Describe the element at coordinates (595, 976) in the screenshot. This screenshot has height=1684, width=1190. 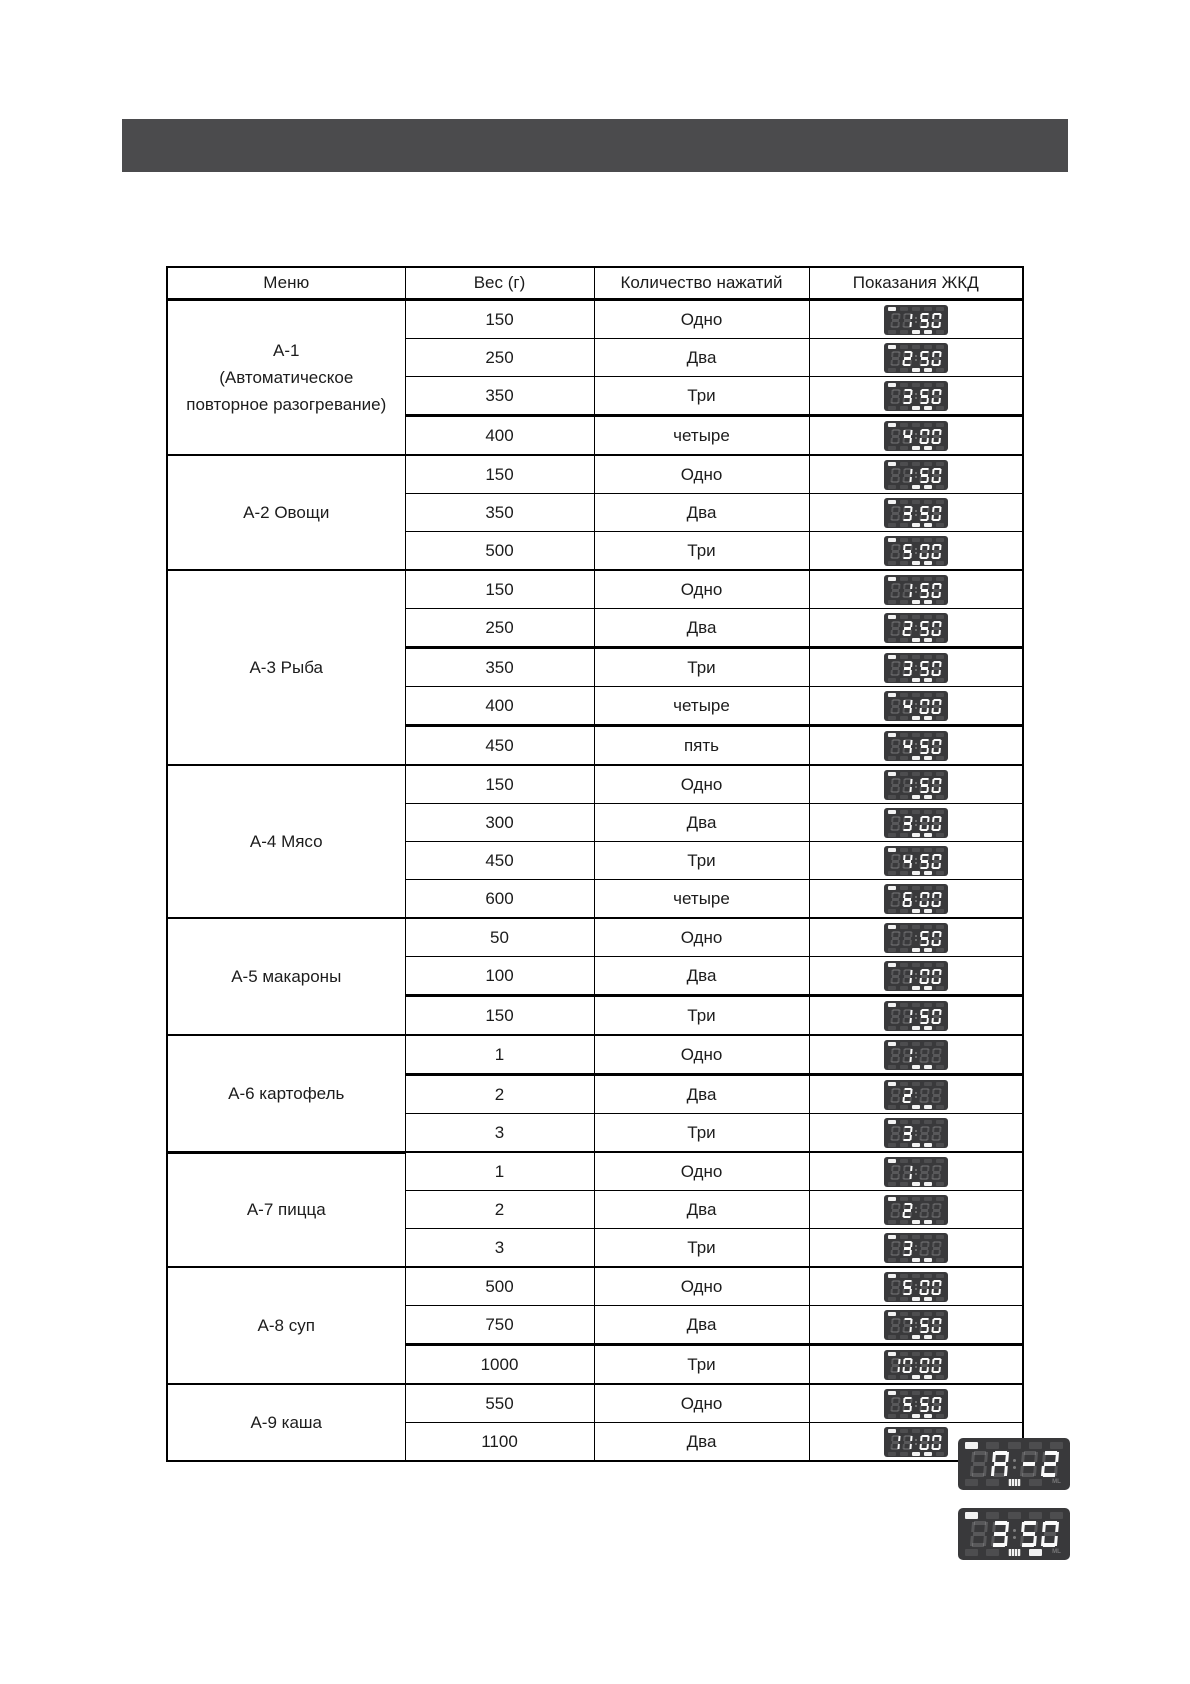
I see `table-row: А-5 макароны 50 Одно` at that location.